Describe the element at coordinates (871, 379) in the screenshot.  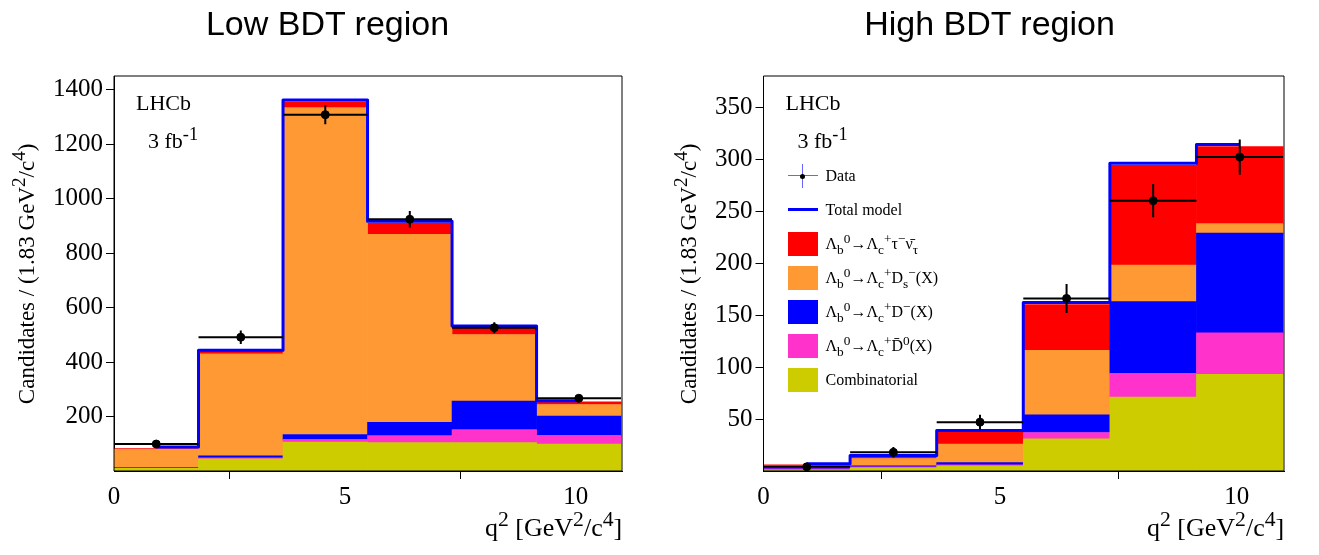
I see `legend-label: Combinatorial` at that location.